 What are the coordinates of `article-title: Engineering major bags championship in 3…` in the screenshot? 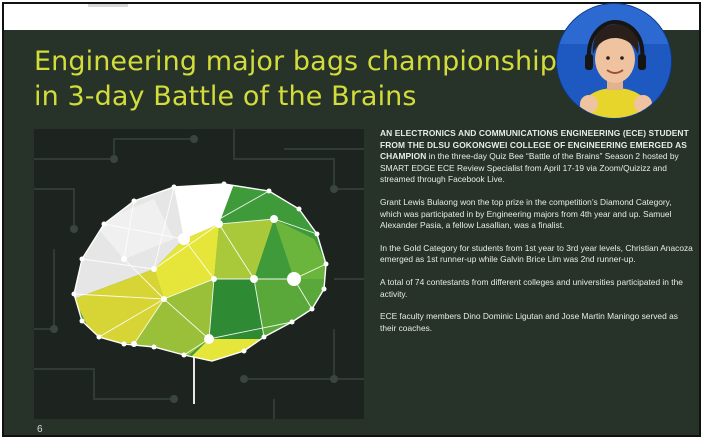 It's located at (314, 79).